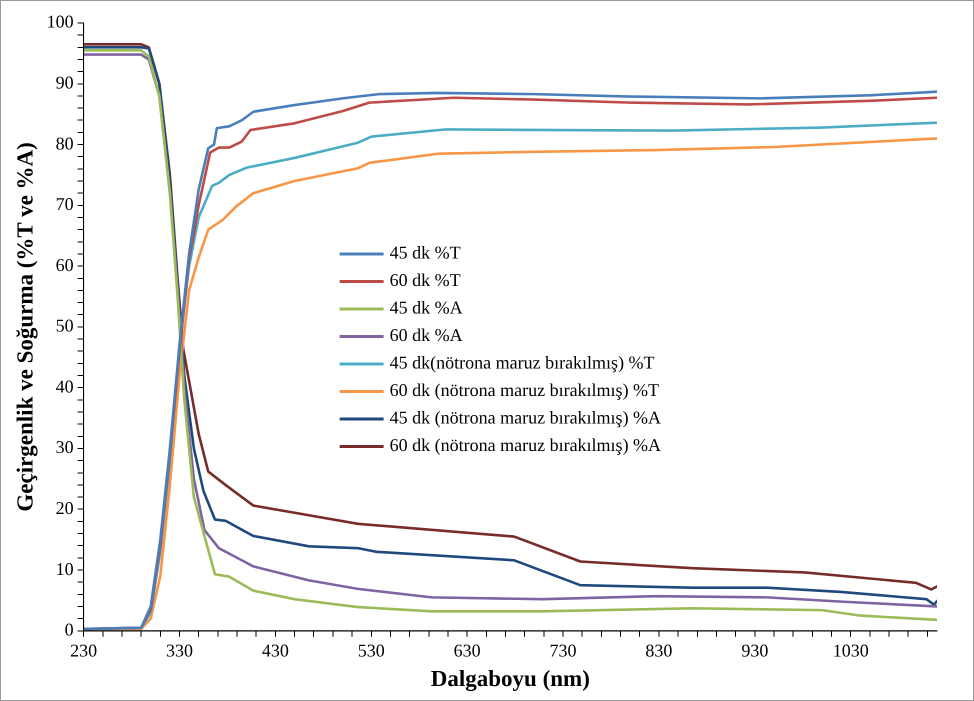 The width and height of the screenshot is (974, 701). I want to click on legend-label: 45 dk %A, so click(426, 308).